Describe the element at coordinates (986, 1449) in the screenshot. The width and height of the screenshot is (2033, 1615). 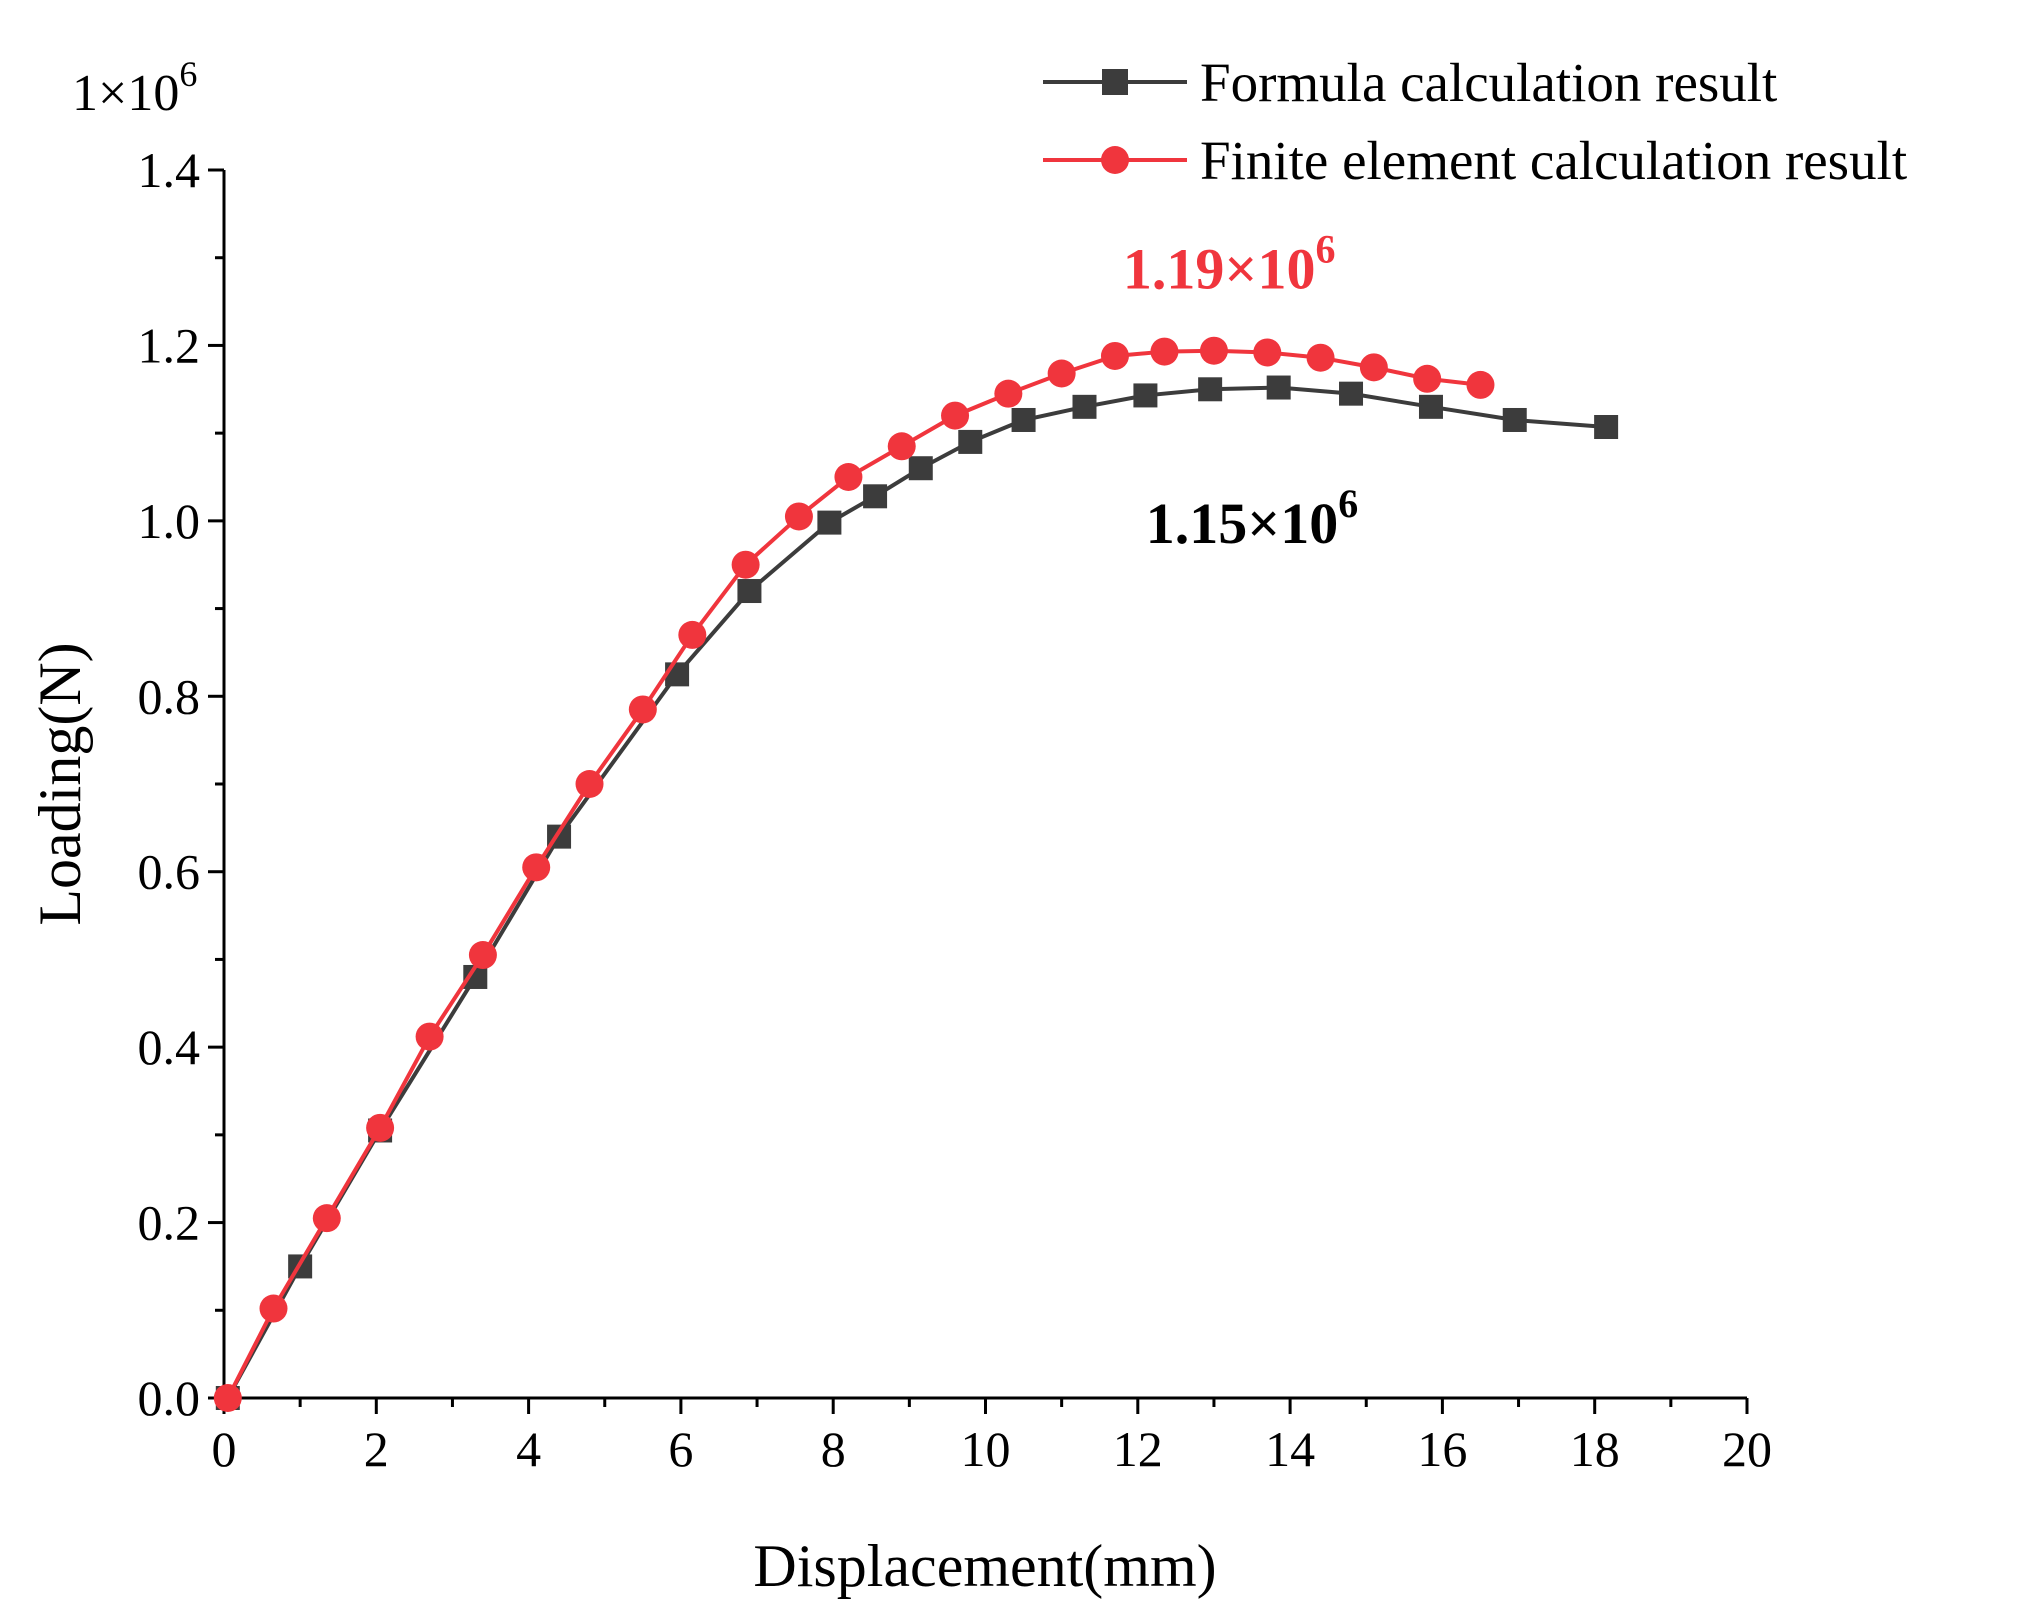
I see `x-tick-label: 10` at that location.